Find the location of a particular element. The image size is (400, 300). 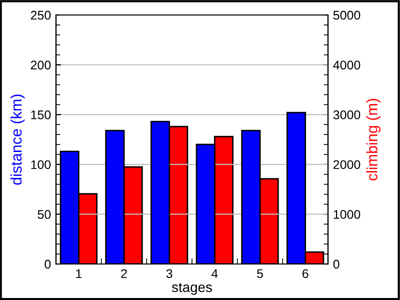

y-axis-title: distance (km) is located at coordinates (17, 139).